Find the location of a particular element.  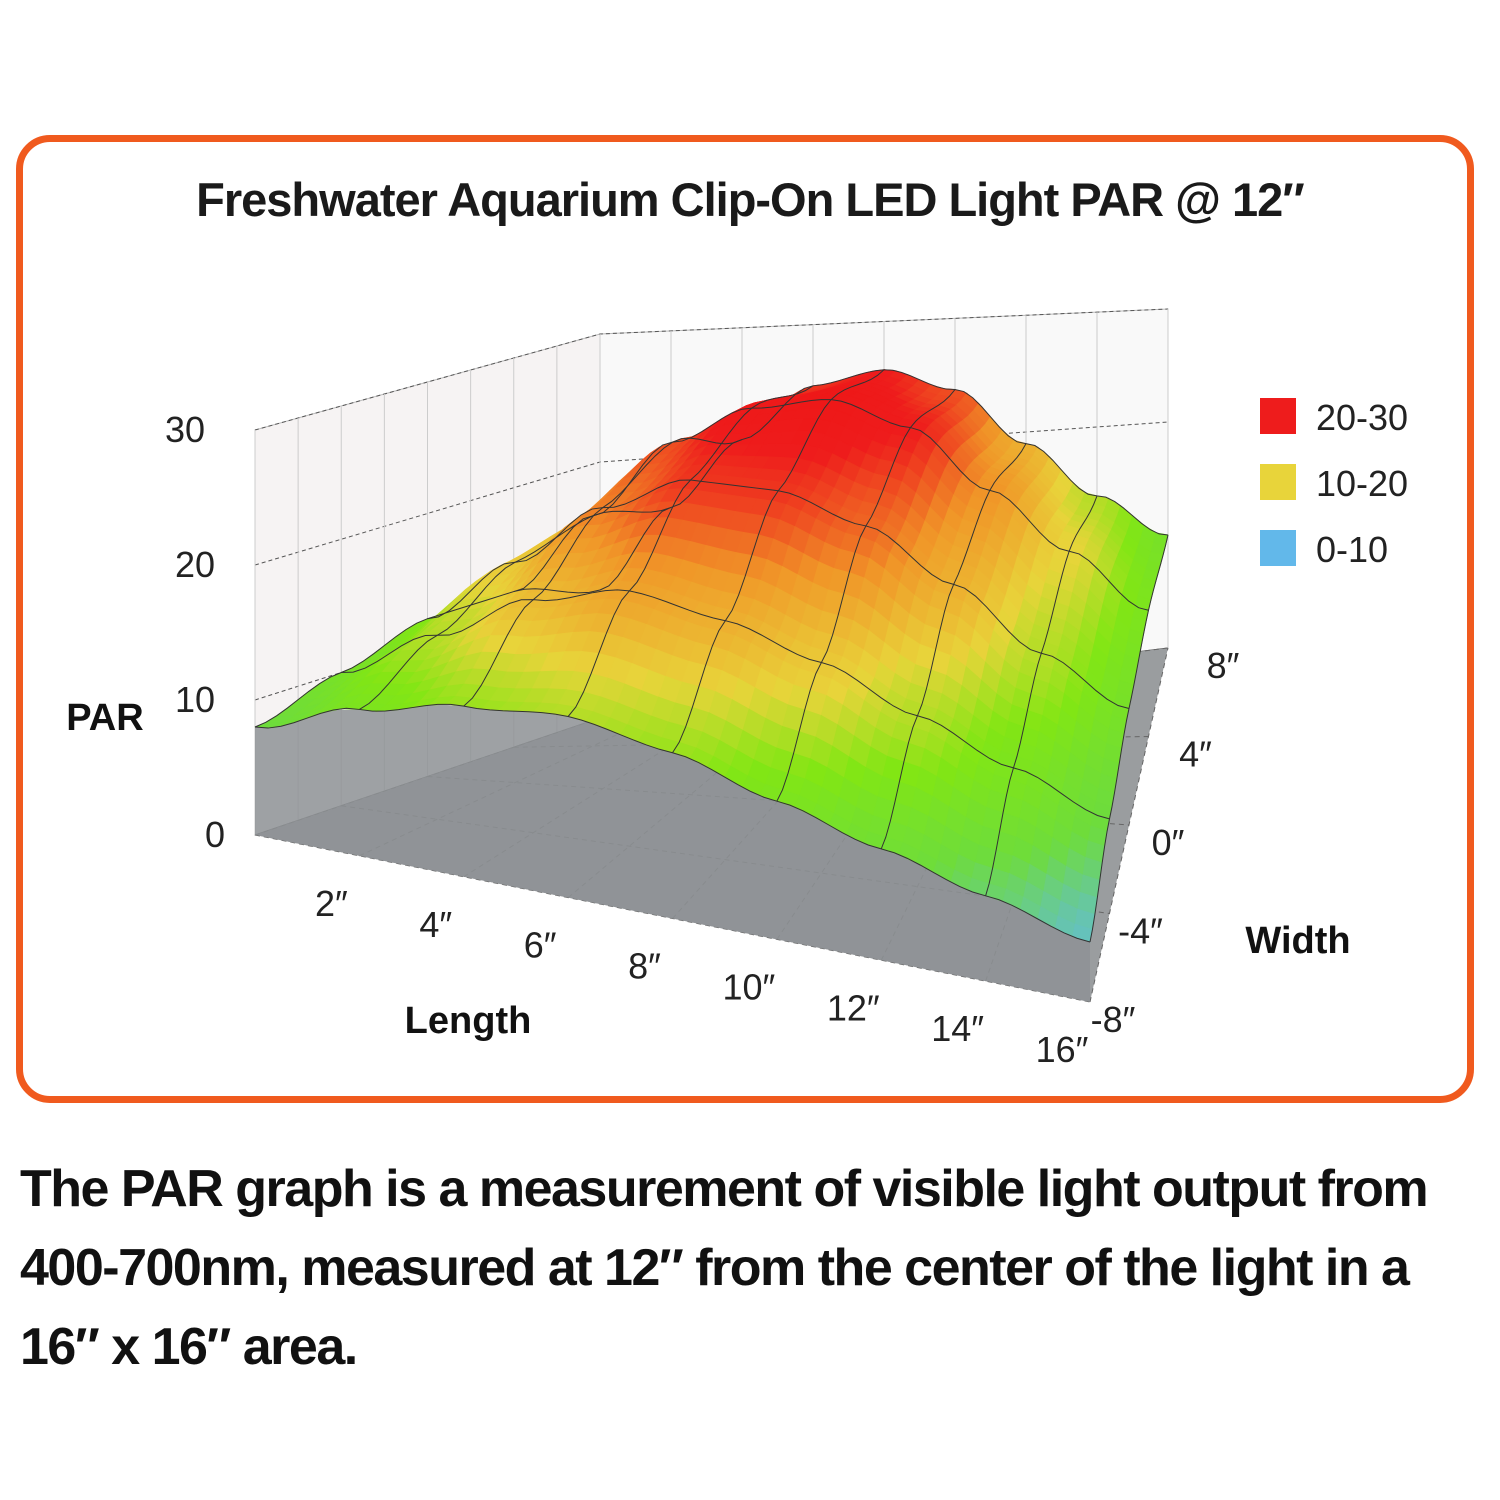

y-tick-label: -8″ is located at coordinates (1113, 1019).